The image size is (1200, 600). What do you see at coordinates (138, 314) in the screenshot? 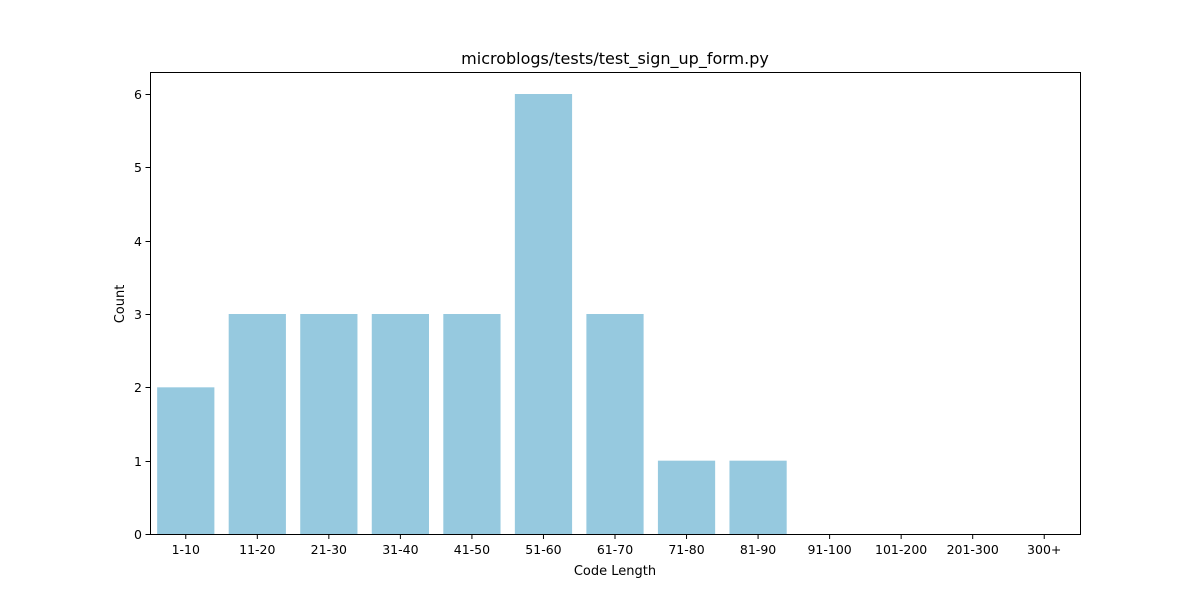
I see `y-tick-label-3: 3` at bounding box center [138, 314].